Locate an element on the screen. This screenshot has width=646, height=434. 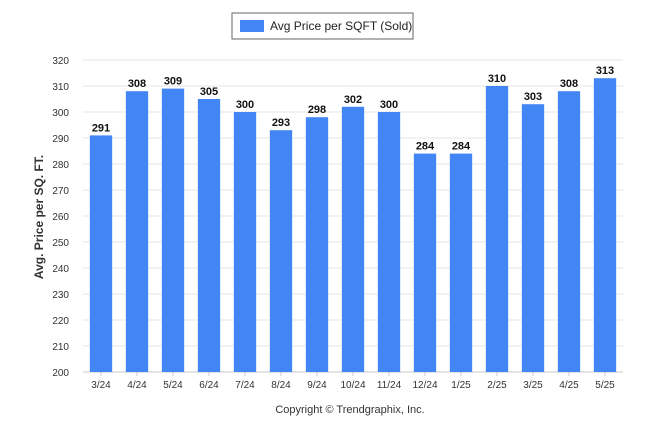
y-tick-label: 260 is located at coordinates (60, 217).